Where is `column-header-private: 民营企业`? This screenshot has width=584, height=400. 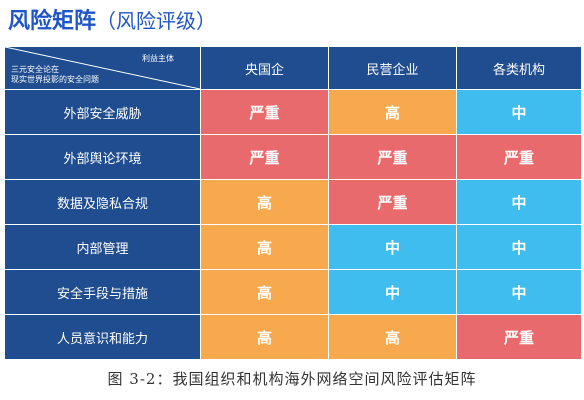 column-header-private: 民营企业 is located at coordinates (392, 68).